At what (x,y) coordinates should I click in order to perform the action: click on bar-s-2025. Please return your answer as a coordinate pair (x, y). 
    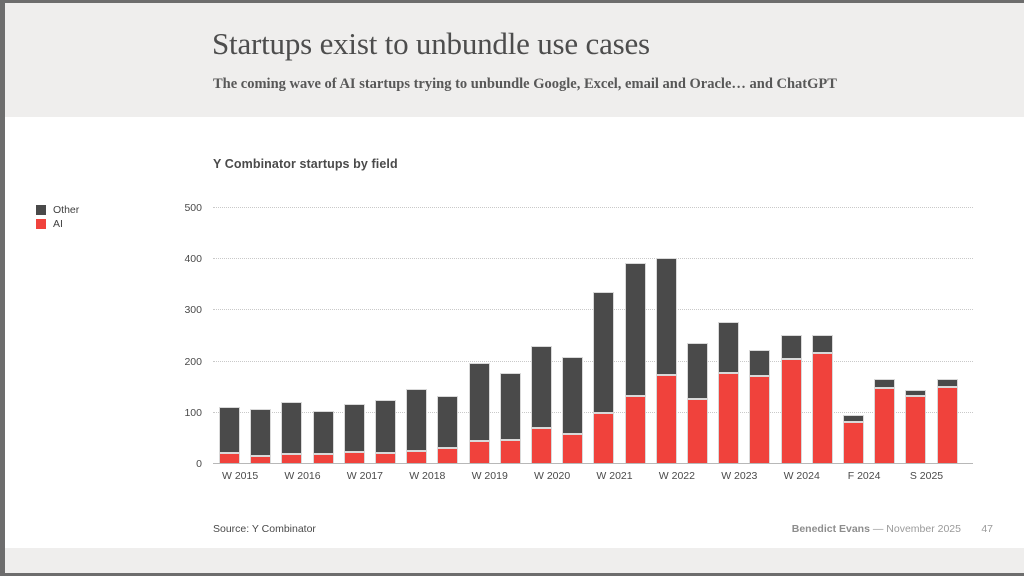
    Looking at the image, I should click on (916, 426).